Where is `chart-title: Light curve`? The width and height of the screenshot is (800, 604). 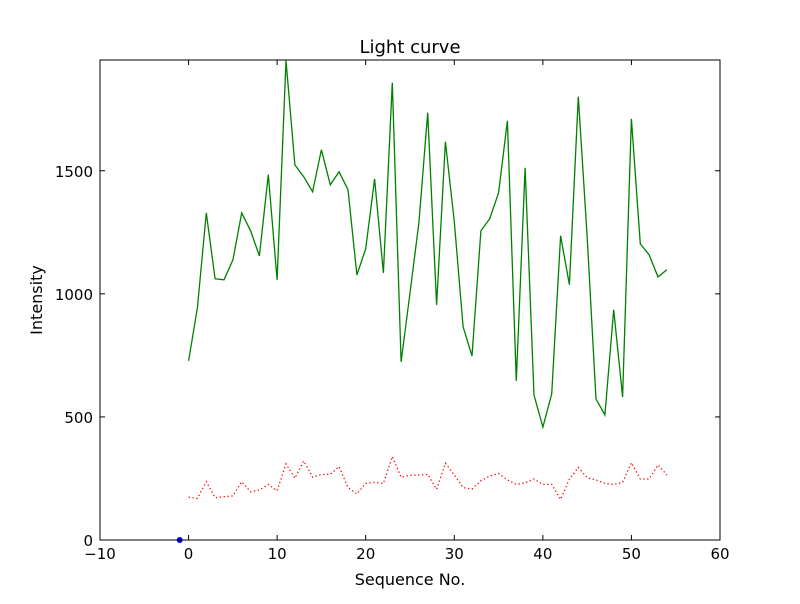 chart-title: Light curve is located at coordinates (409, 47).